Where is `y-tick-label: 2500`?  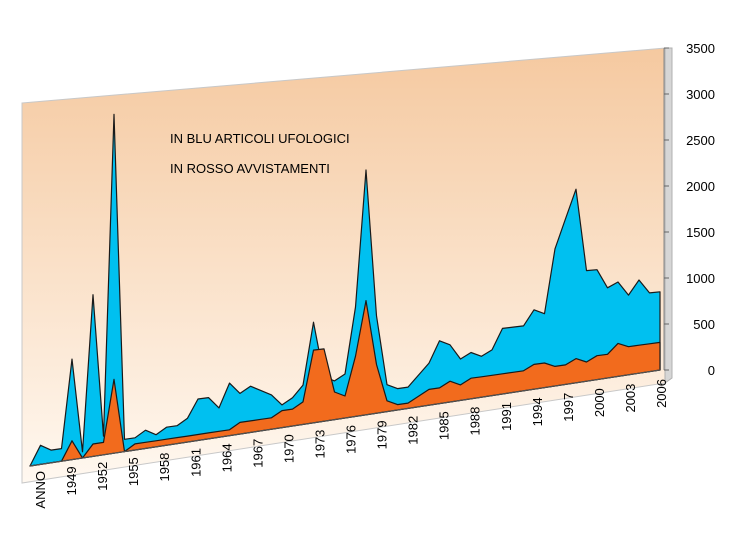 y-tick-label: 2500 is located at coordinates (700, 140).